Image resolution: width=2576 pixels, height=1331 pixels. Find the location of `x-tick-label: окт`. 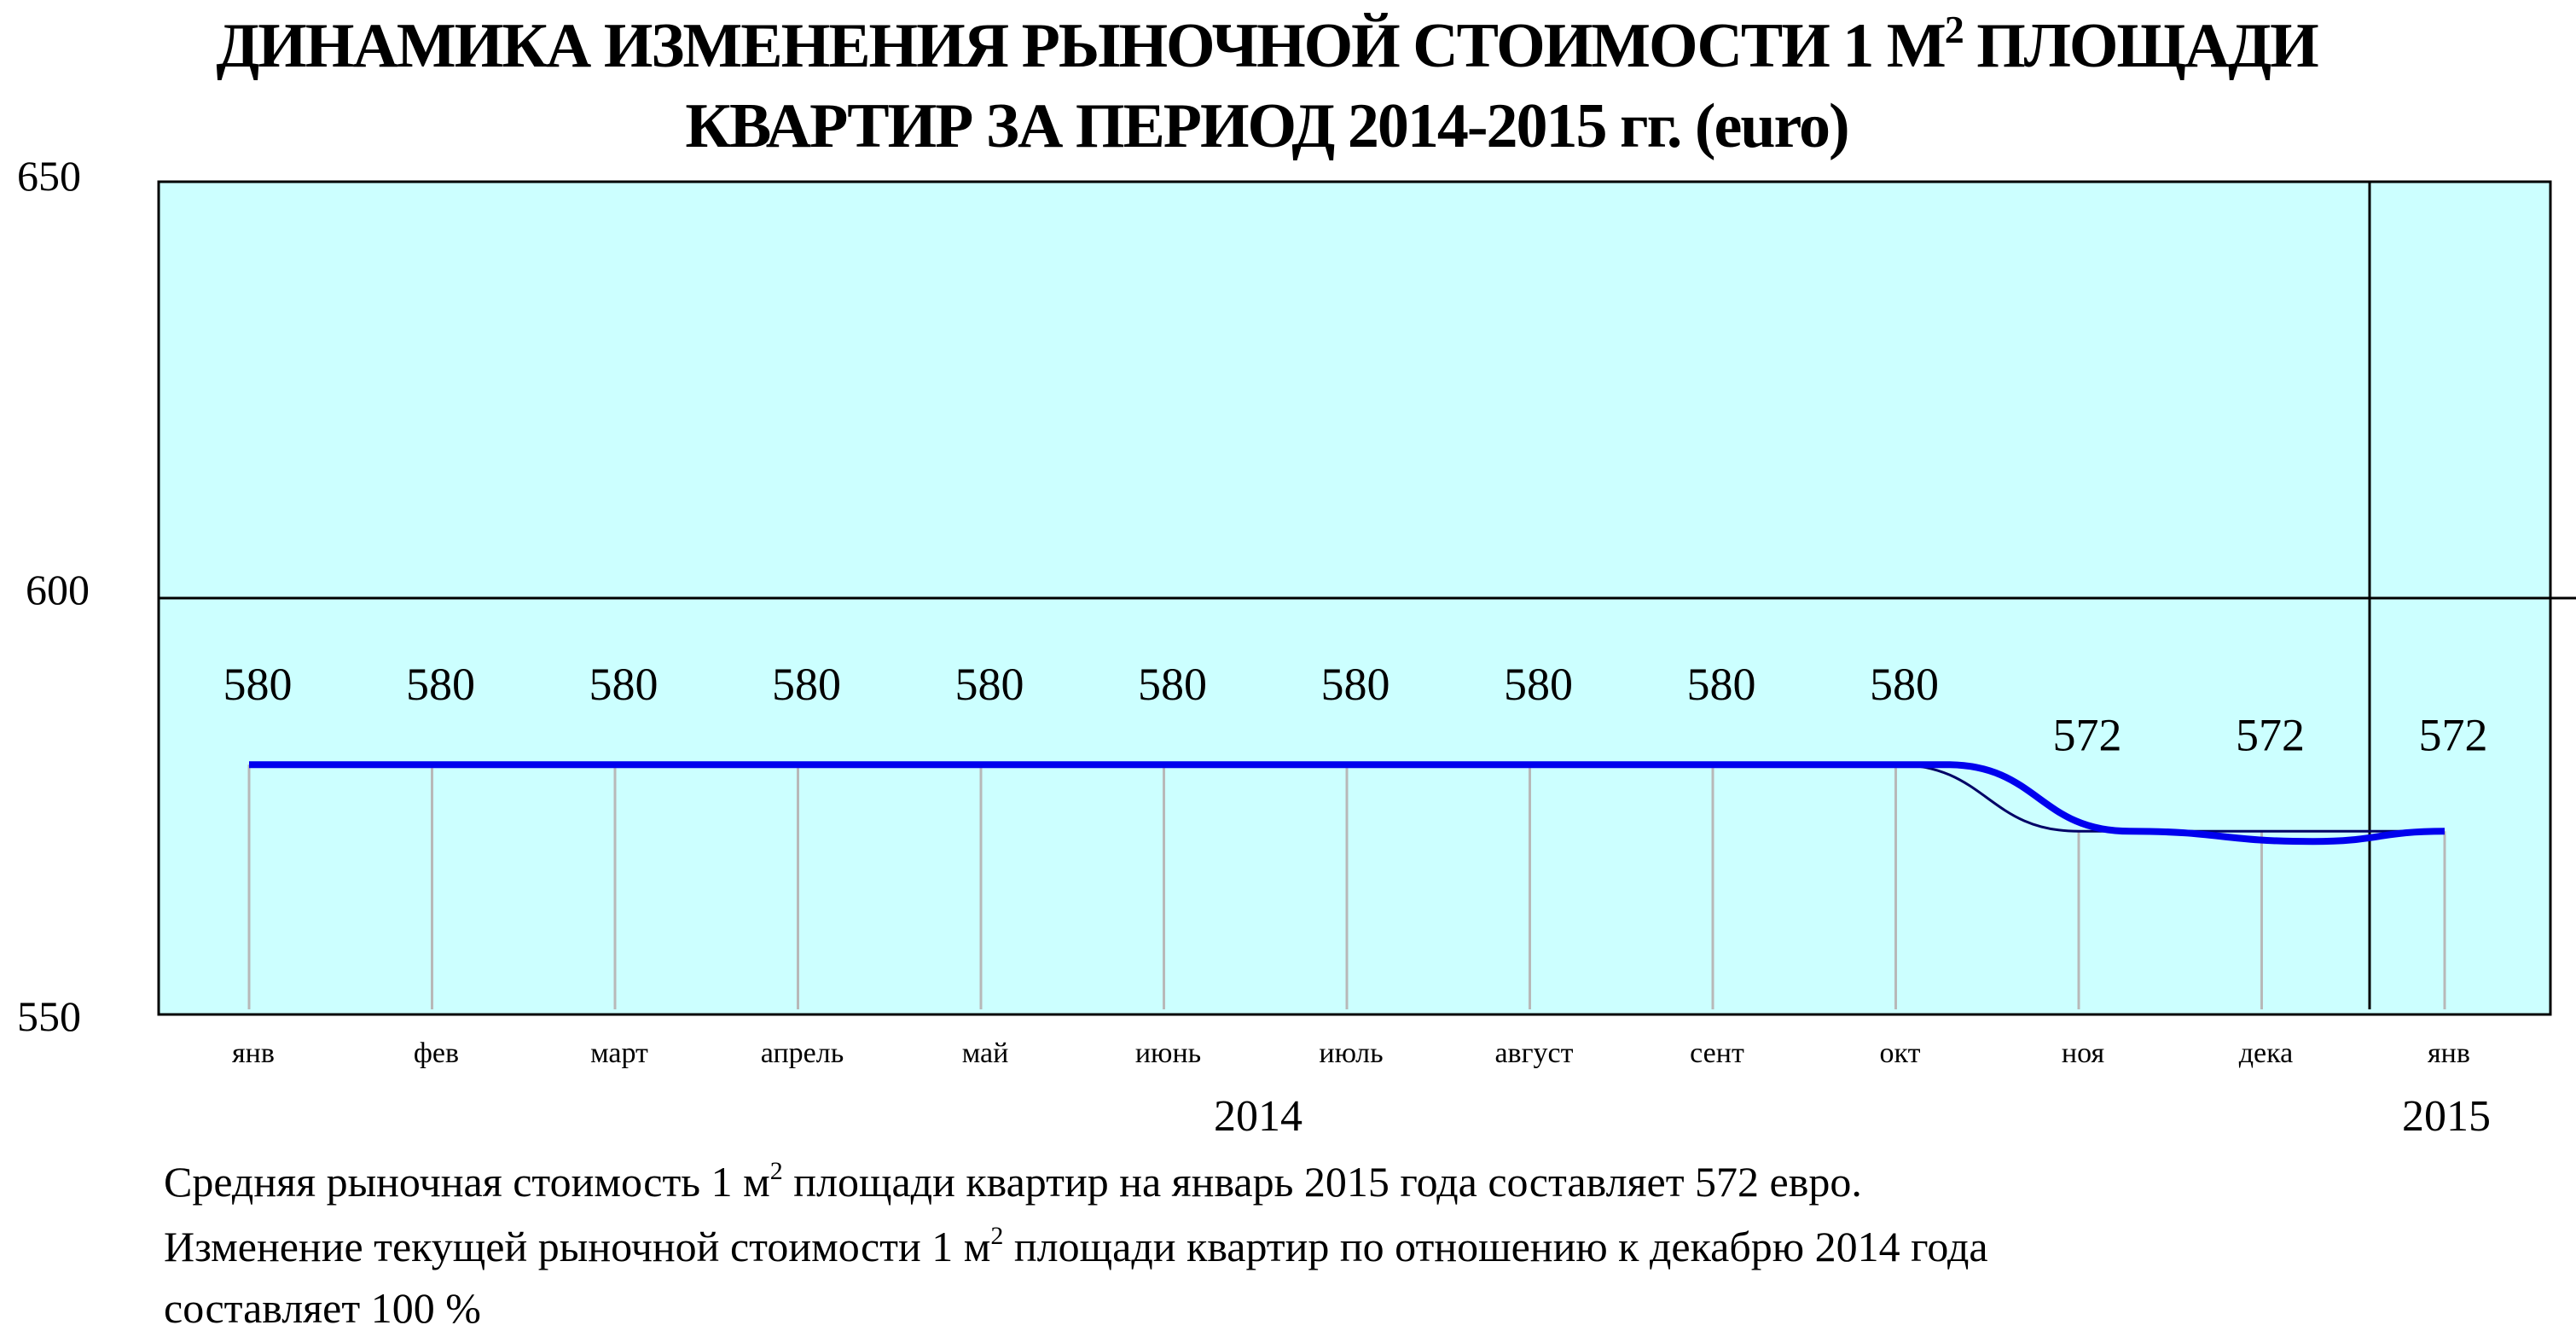

x-tick-label: окт is located at coordinates (1900, 1053).